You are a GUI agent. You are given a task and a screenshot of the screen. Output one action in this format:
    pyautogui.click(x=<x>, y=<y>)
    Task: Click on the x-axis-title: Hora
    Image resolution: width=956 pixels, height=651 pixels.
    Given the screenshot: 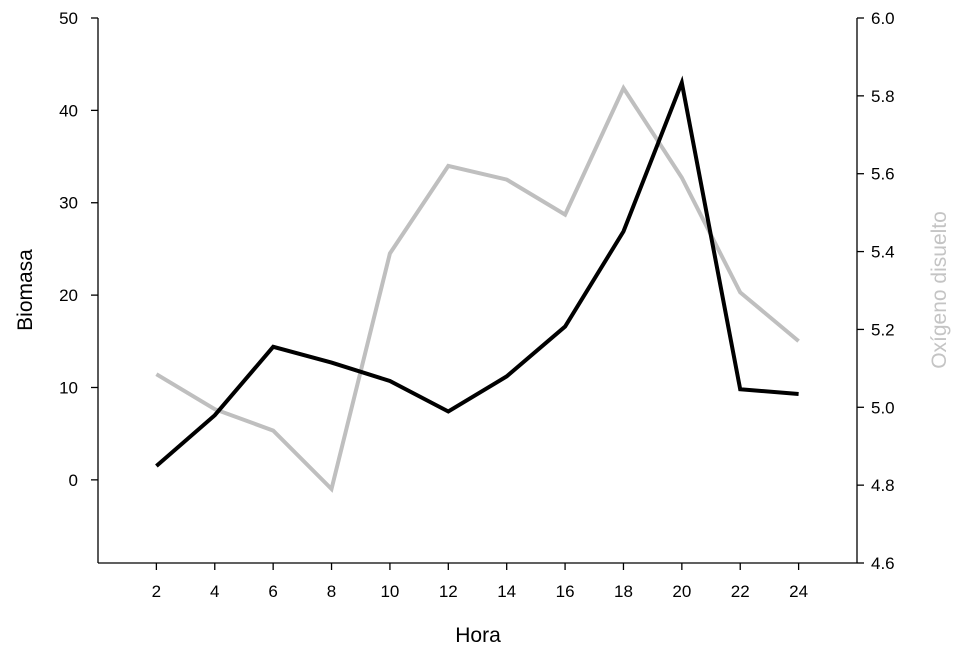 What is the action you would take?
    pyautogui.click(x=478, y=635)
    